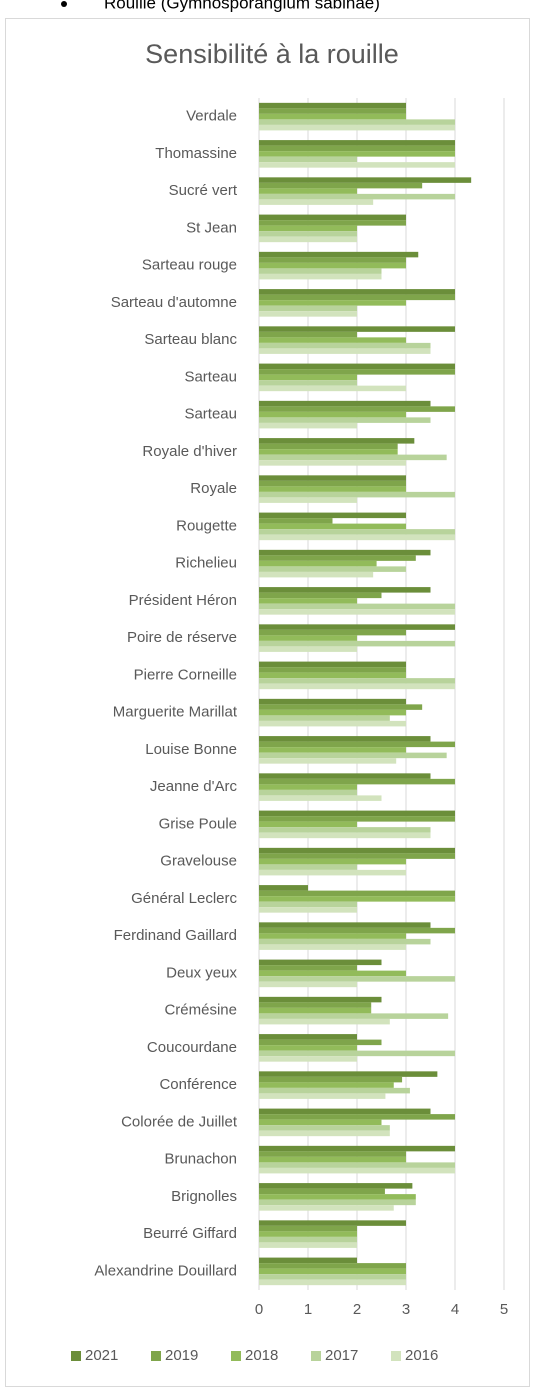  Describe the element at coordinates (174, 302) in the screenshot. I see `y-tick-label: Sarteau d'automne` at that location.